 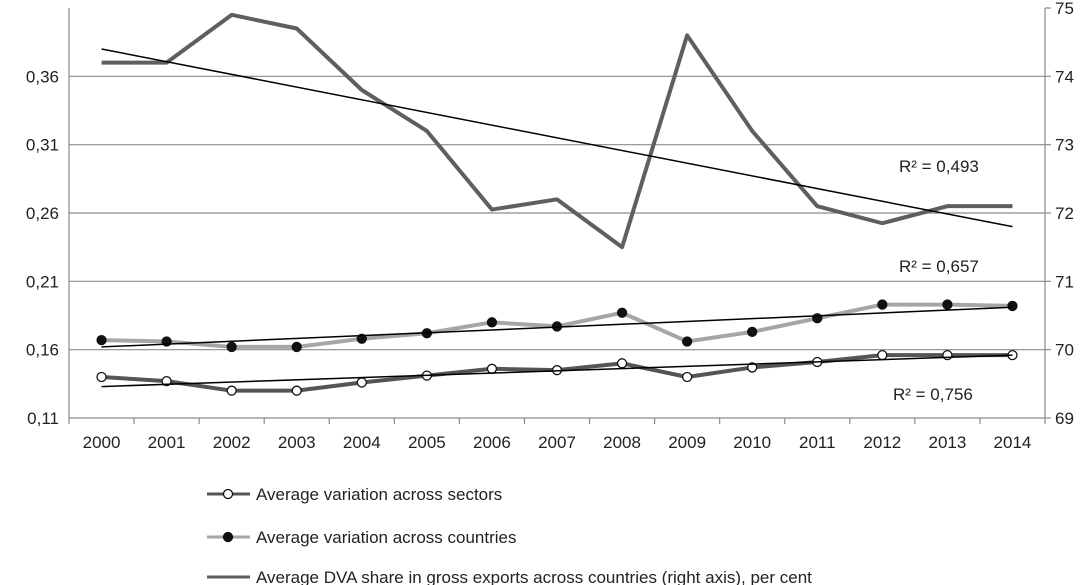 I want to click on r2-label: R² = 0,493, so click(x=939, y=166).